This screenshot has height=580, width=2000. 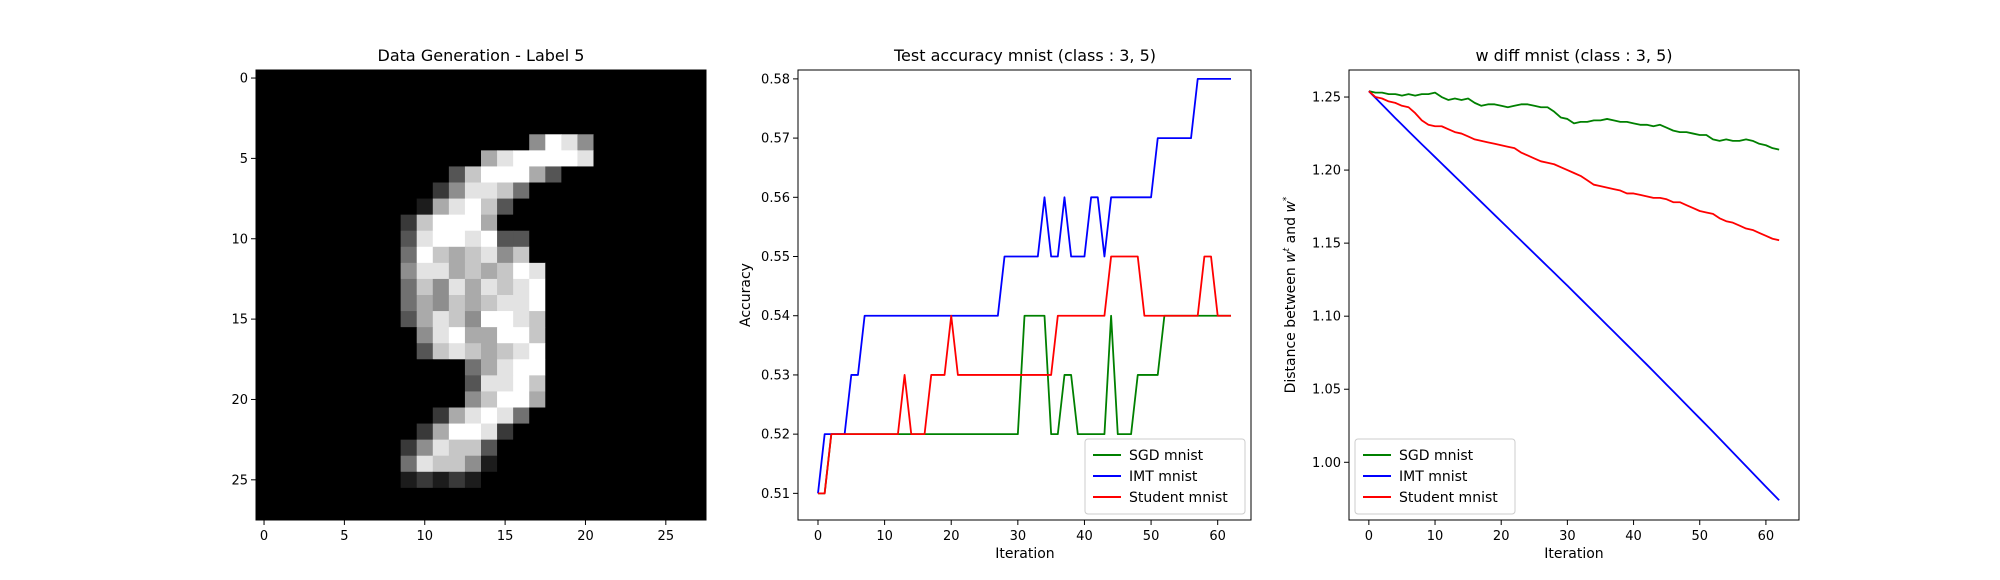 What do you see at coordinates (264, 536) in the screenshot?
I see `x-tick-label: 0` at bounding box center [264, 536].